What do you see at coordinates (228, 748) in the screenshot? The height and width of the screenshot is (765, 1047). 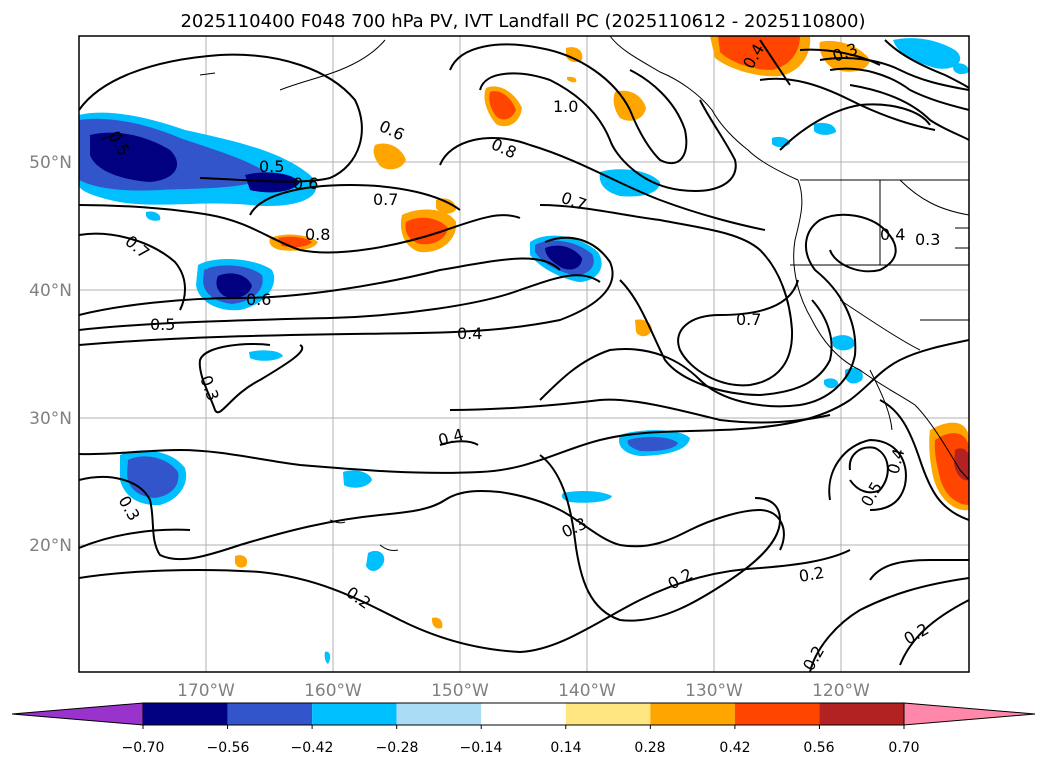 I see `colorbar-tick-label: −0.56` at bounding box center [228, 748].